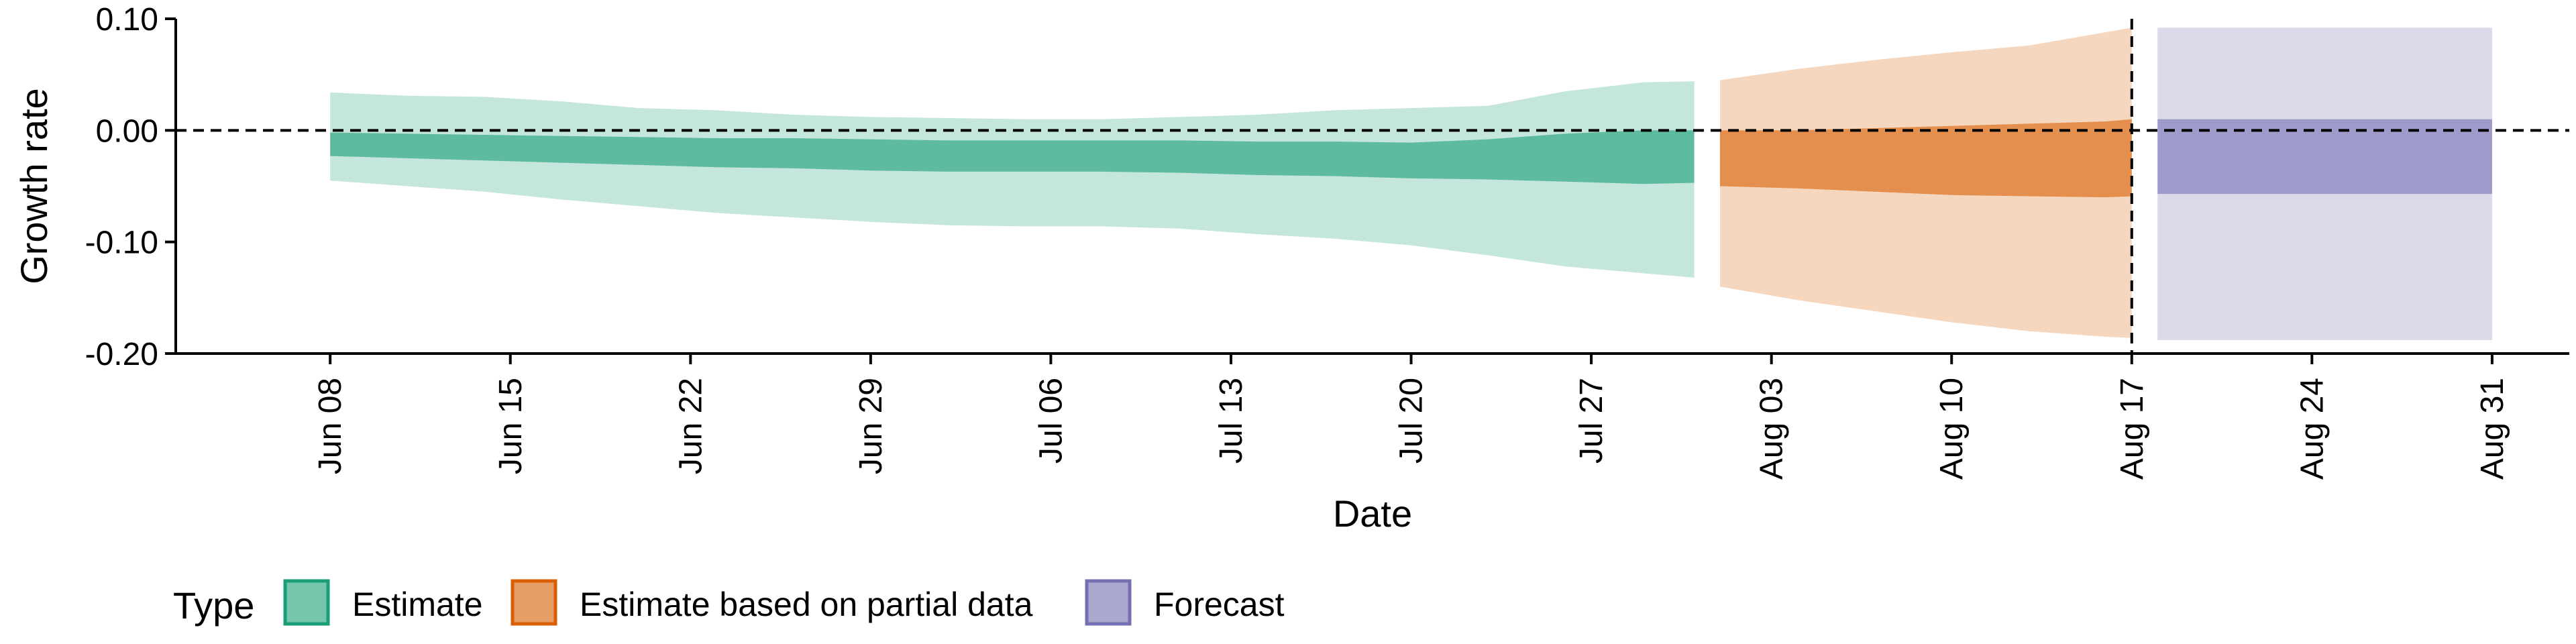  I want to click on x-tick-label: Jul 13, so click(1231, 421).